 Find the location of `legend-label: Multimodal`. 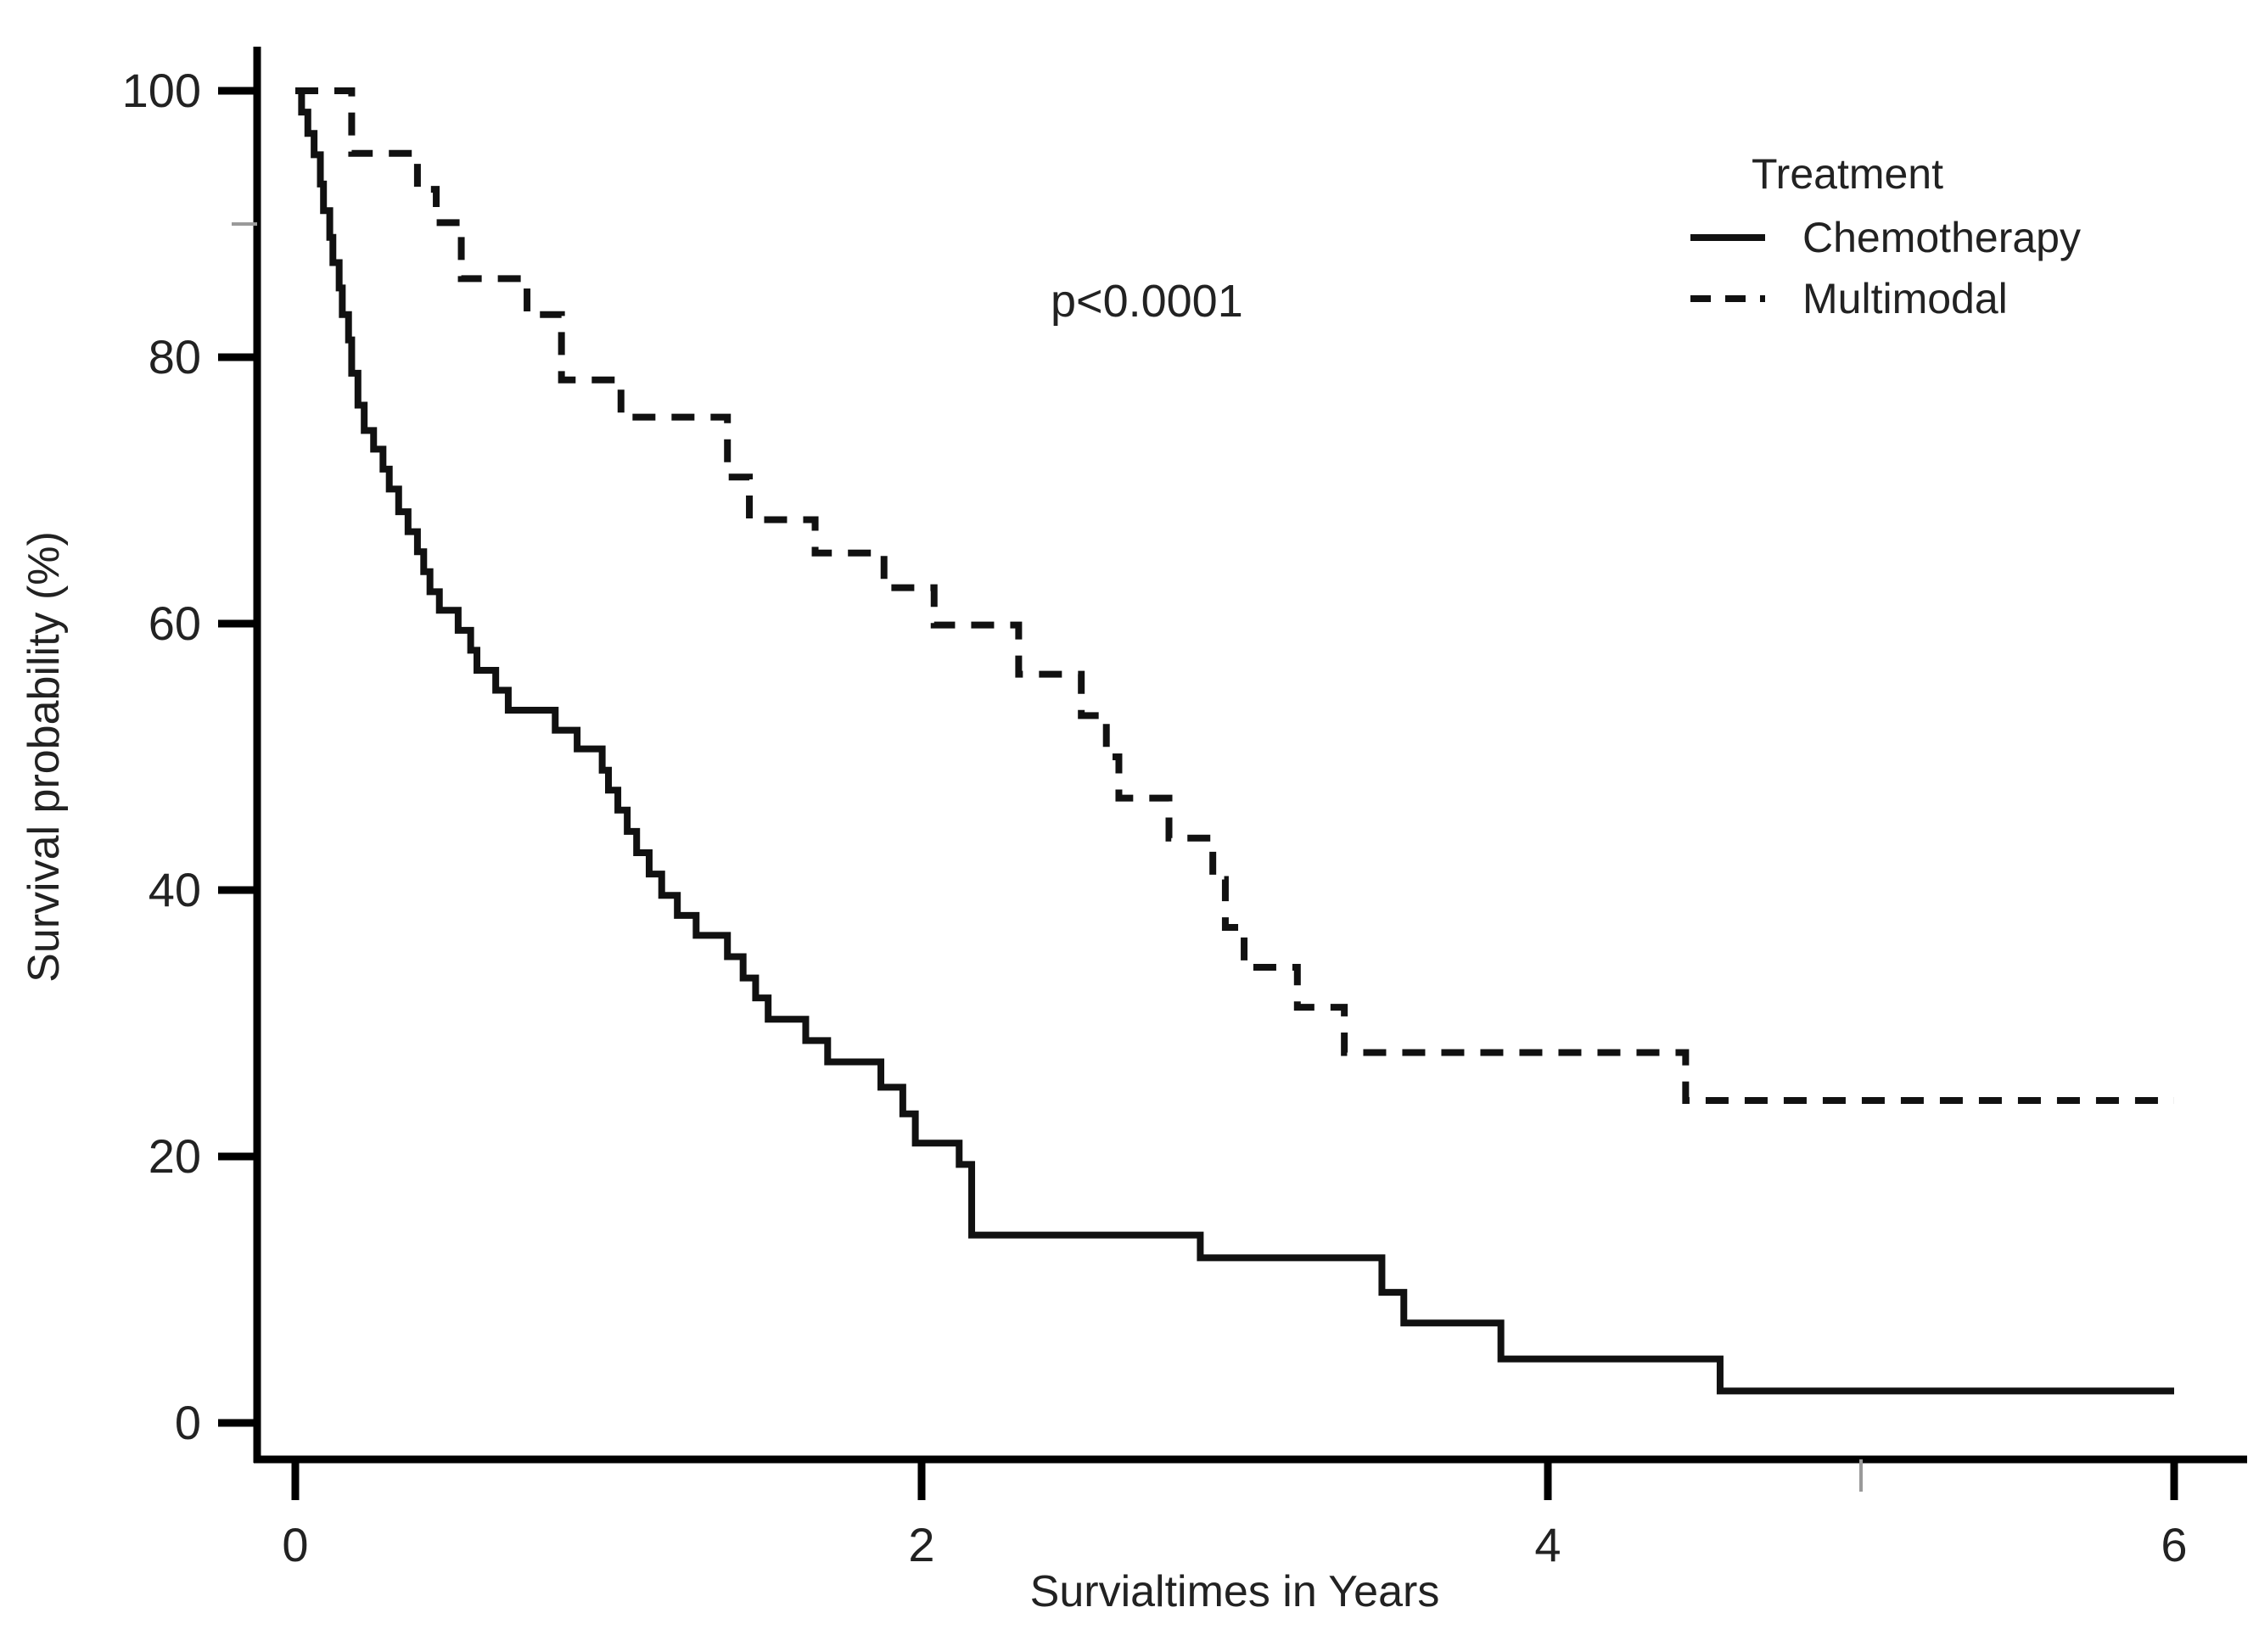

legend-label: Multimodal is located at coordinates (1905, 298).